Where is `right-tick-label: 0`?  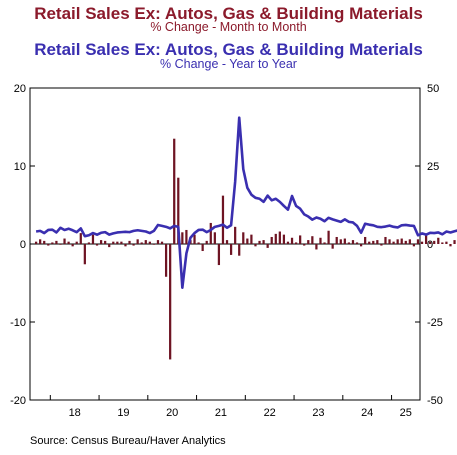 right-tick-label: 0 is located at coordinates (430, 245).